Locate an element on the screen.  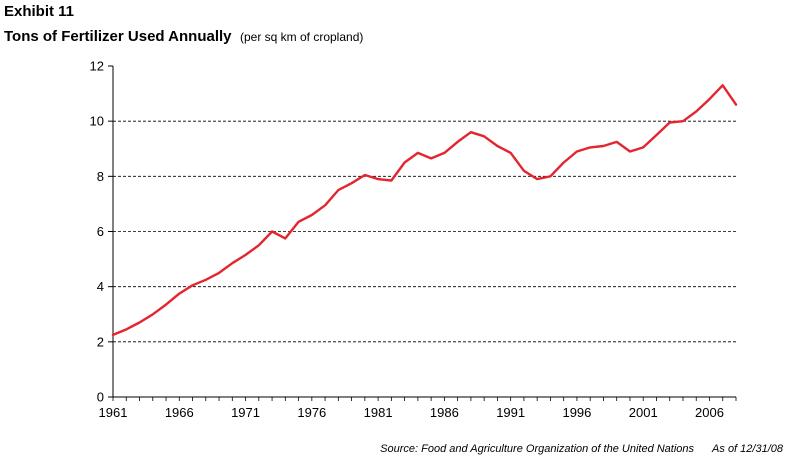
y-tick-label-4: 4 is located at coordinates (100, 286).